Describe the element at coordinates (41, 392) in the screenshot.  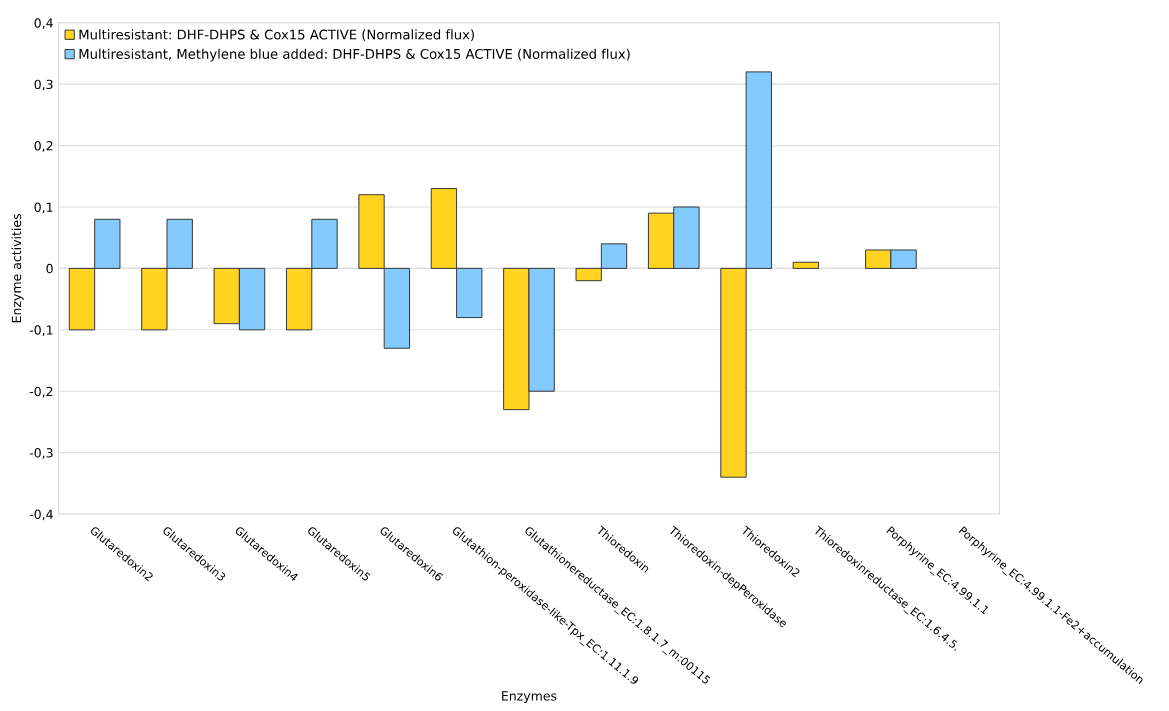
I see `y-tick-label: -0,2` at that location.